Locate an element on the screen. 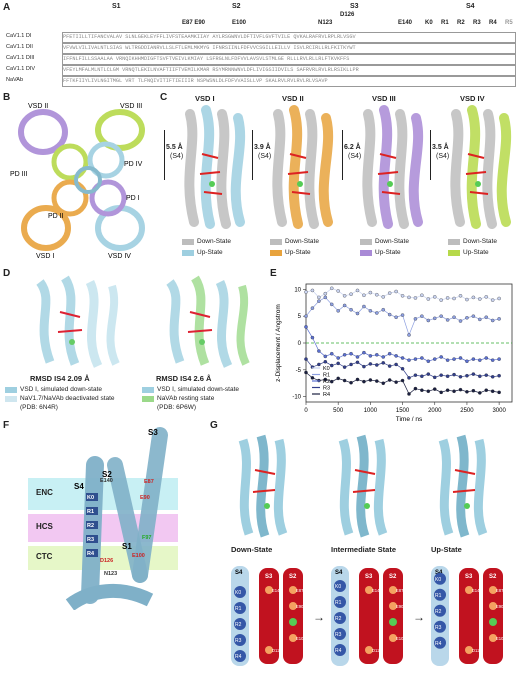  gating-r1: R1 is located at coordinates (445, 23).